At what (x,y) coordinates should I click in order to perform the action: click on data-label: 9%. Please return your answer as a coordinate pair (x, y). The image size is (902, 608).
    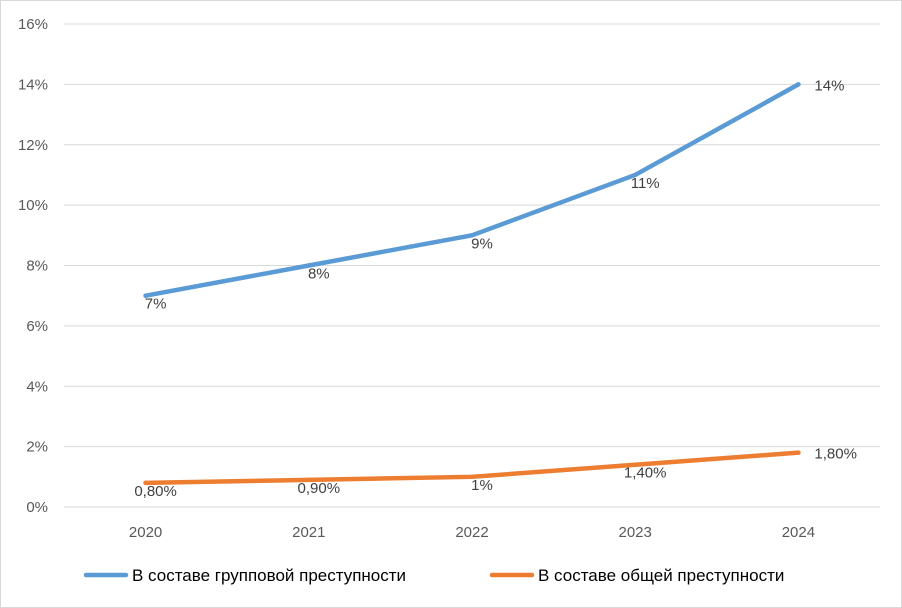
    Looking at the image, I should click on (482, 243).